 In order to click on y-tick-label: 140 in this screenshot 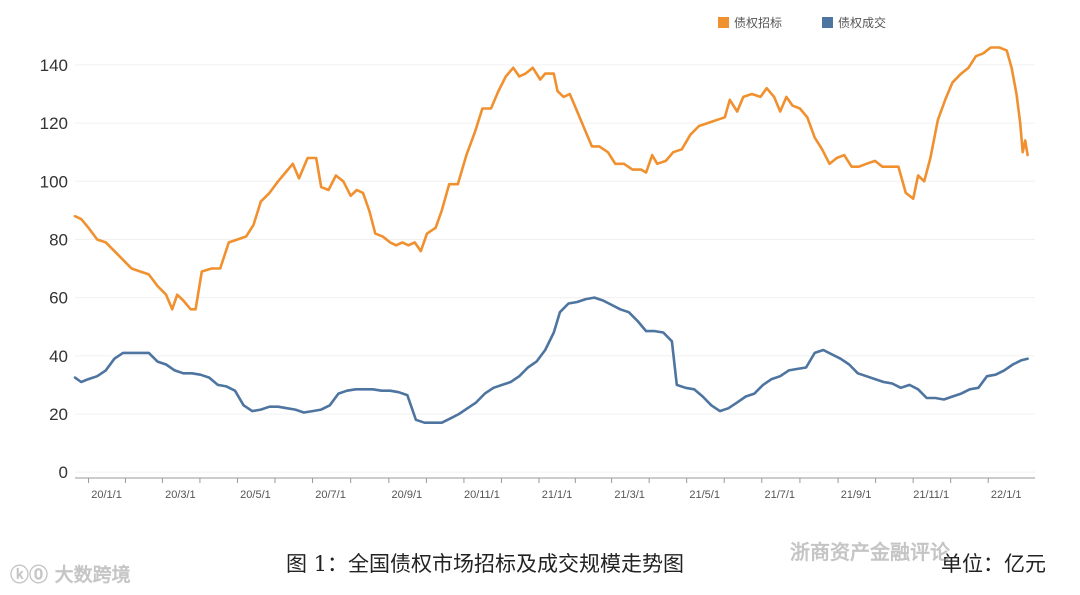, I will do `click(54, 65)`.